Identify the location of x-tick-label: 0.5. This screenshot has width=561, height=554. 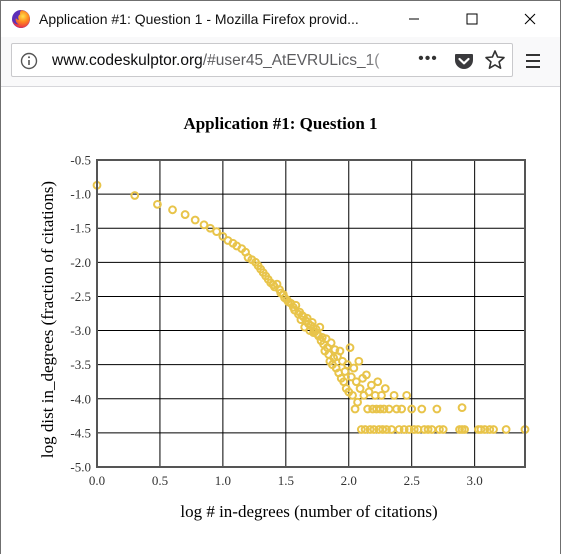
(160, 480).